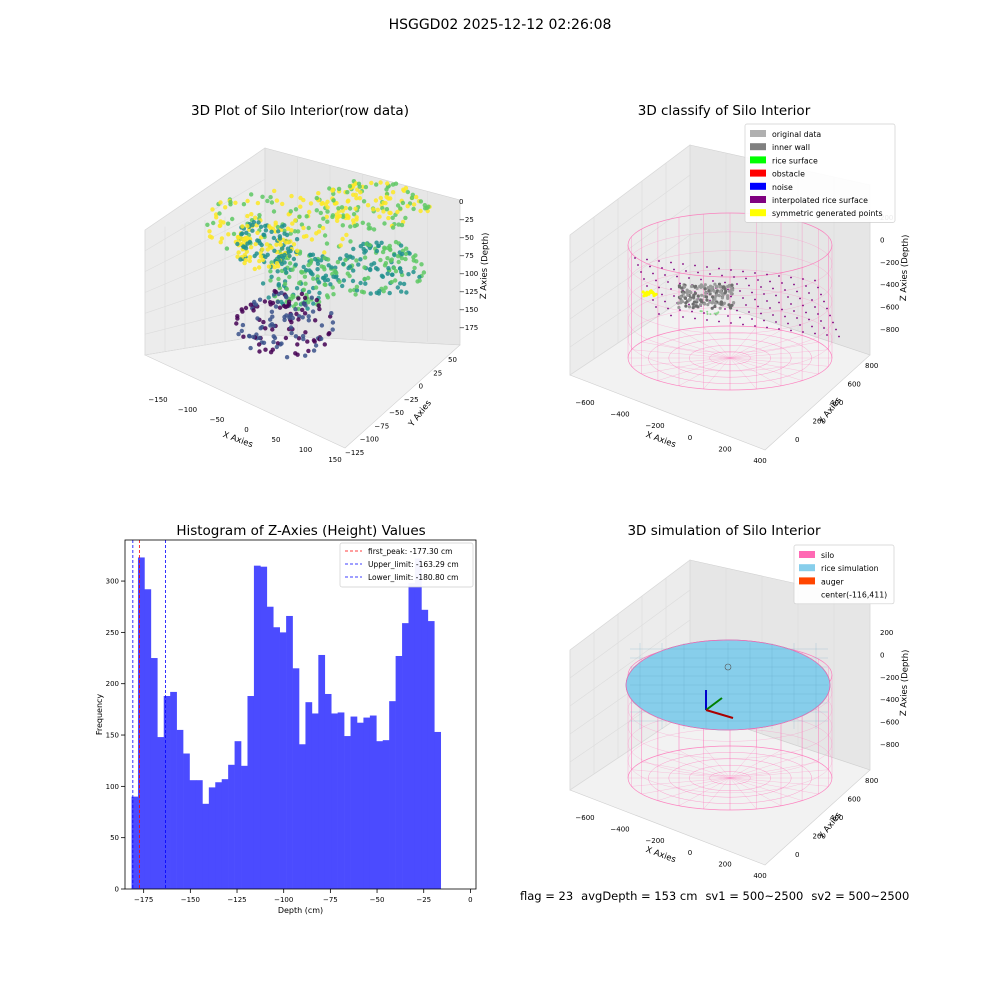 This screenshot has width=1000, height=1000. I want to click on y-tick-label: 300, so click(112, 582).